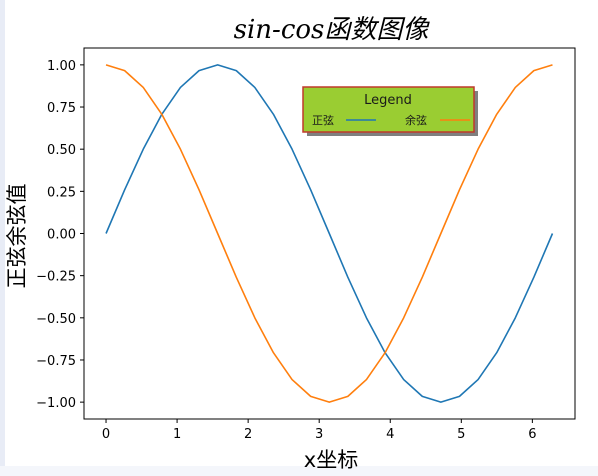 The width and height of the screenshot is (598, 476). What do you see at coordinates (388, 100) in the screenshot?
I see `legend-title: Legend` at bounding box center [388, 100].